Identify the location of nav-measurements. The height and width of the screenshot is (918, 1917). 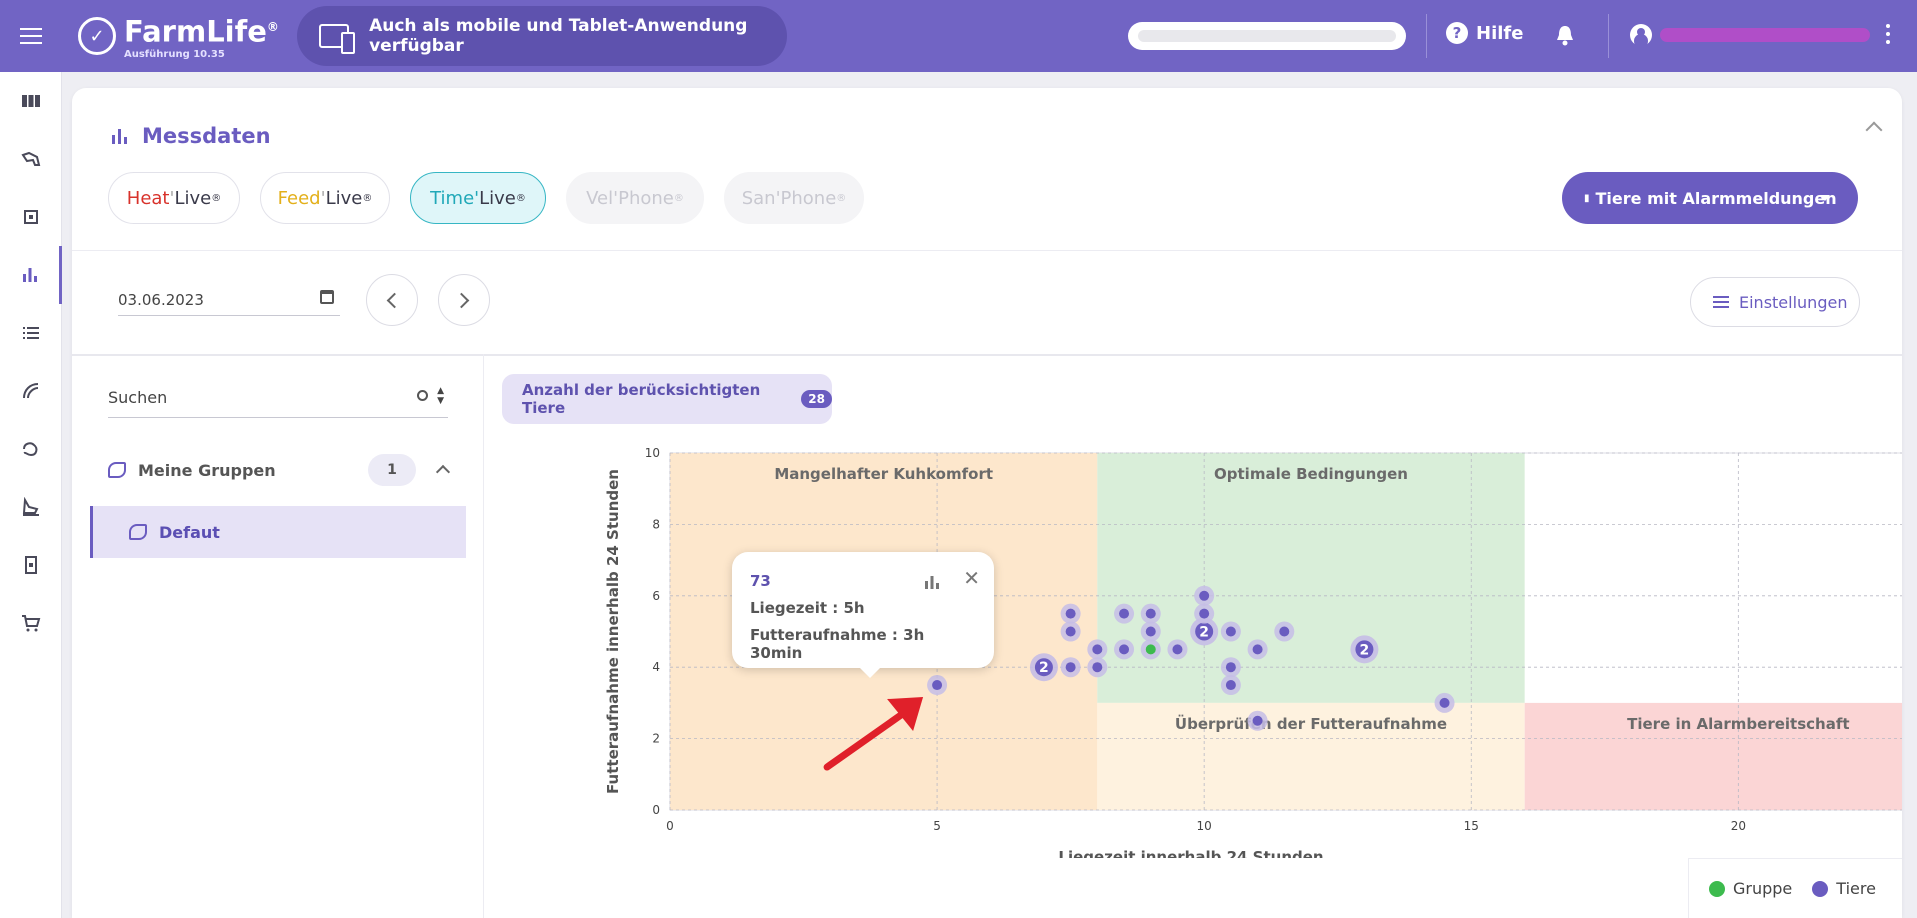
(31, 275).